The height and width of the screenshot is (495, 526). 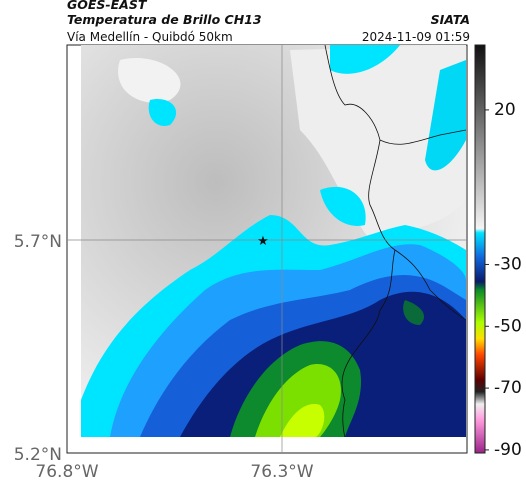 What do you see at coordinates (508, 450) in the screenshot?
I see `colorbar-tick-label: -90` at bounding box center [508, 450].